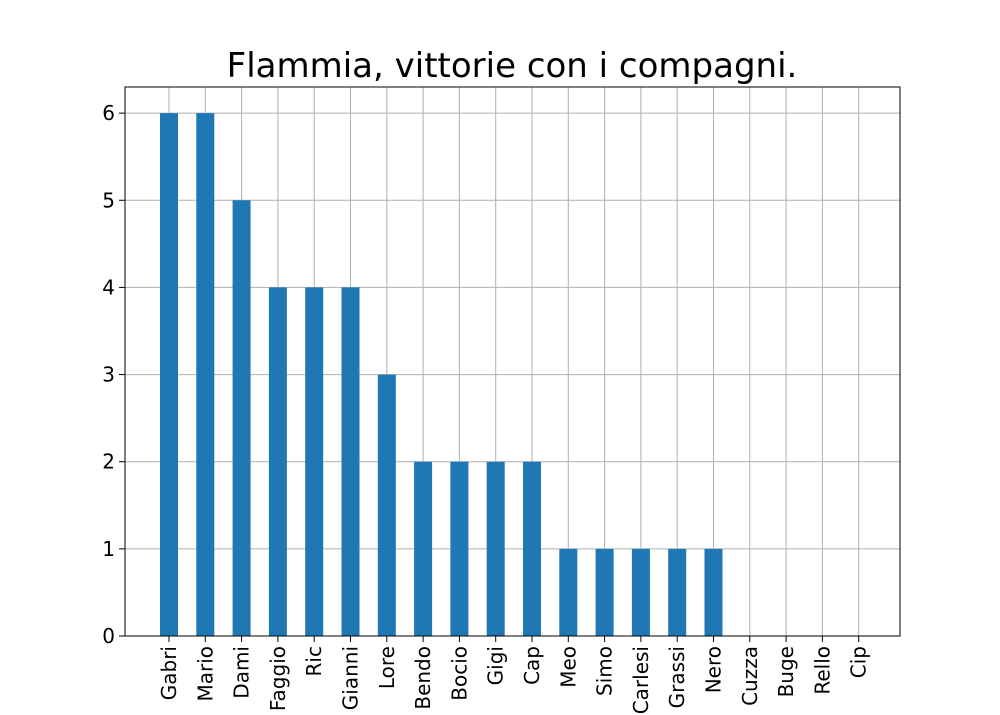  What do you see at coordinates (351, 678) in the screenshot?
I see `x-tick-label: Gianni` at bounding box center [351, 678].